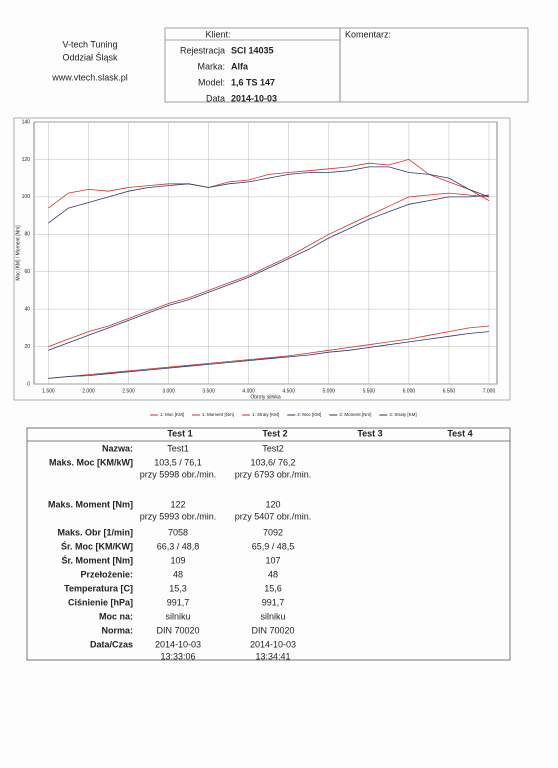  Describe the element at coordinates (98, 588) in the screenshot. I see `row-label: Temperatura [C]` at that location.